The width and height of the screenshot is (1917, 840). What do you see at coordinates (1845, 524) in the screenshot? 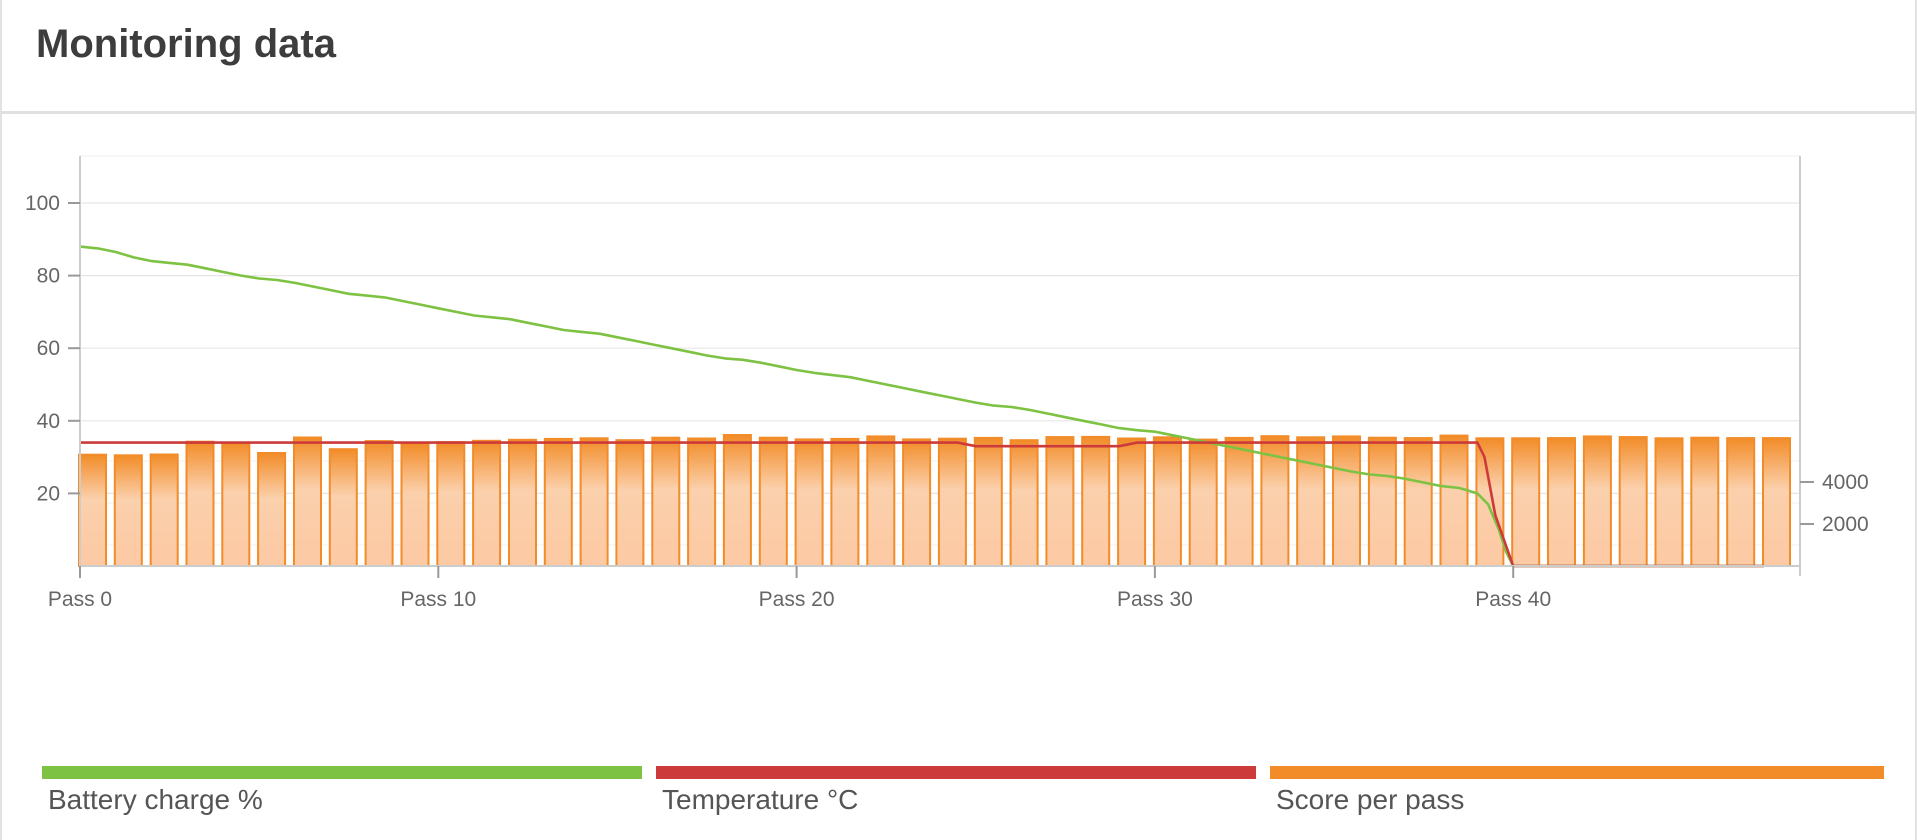
I see `right-tick-label: 2000` at bounding box center [1845, 524].